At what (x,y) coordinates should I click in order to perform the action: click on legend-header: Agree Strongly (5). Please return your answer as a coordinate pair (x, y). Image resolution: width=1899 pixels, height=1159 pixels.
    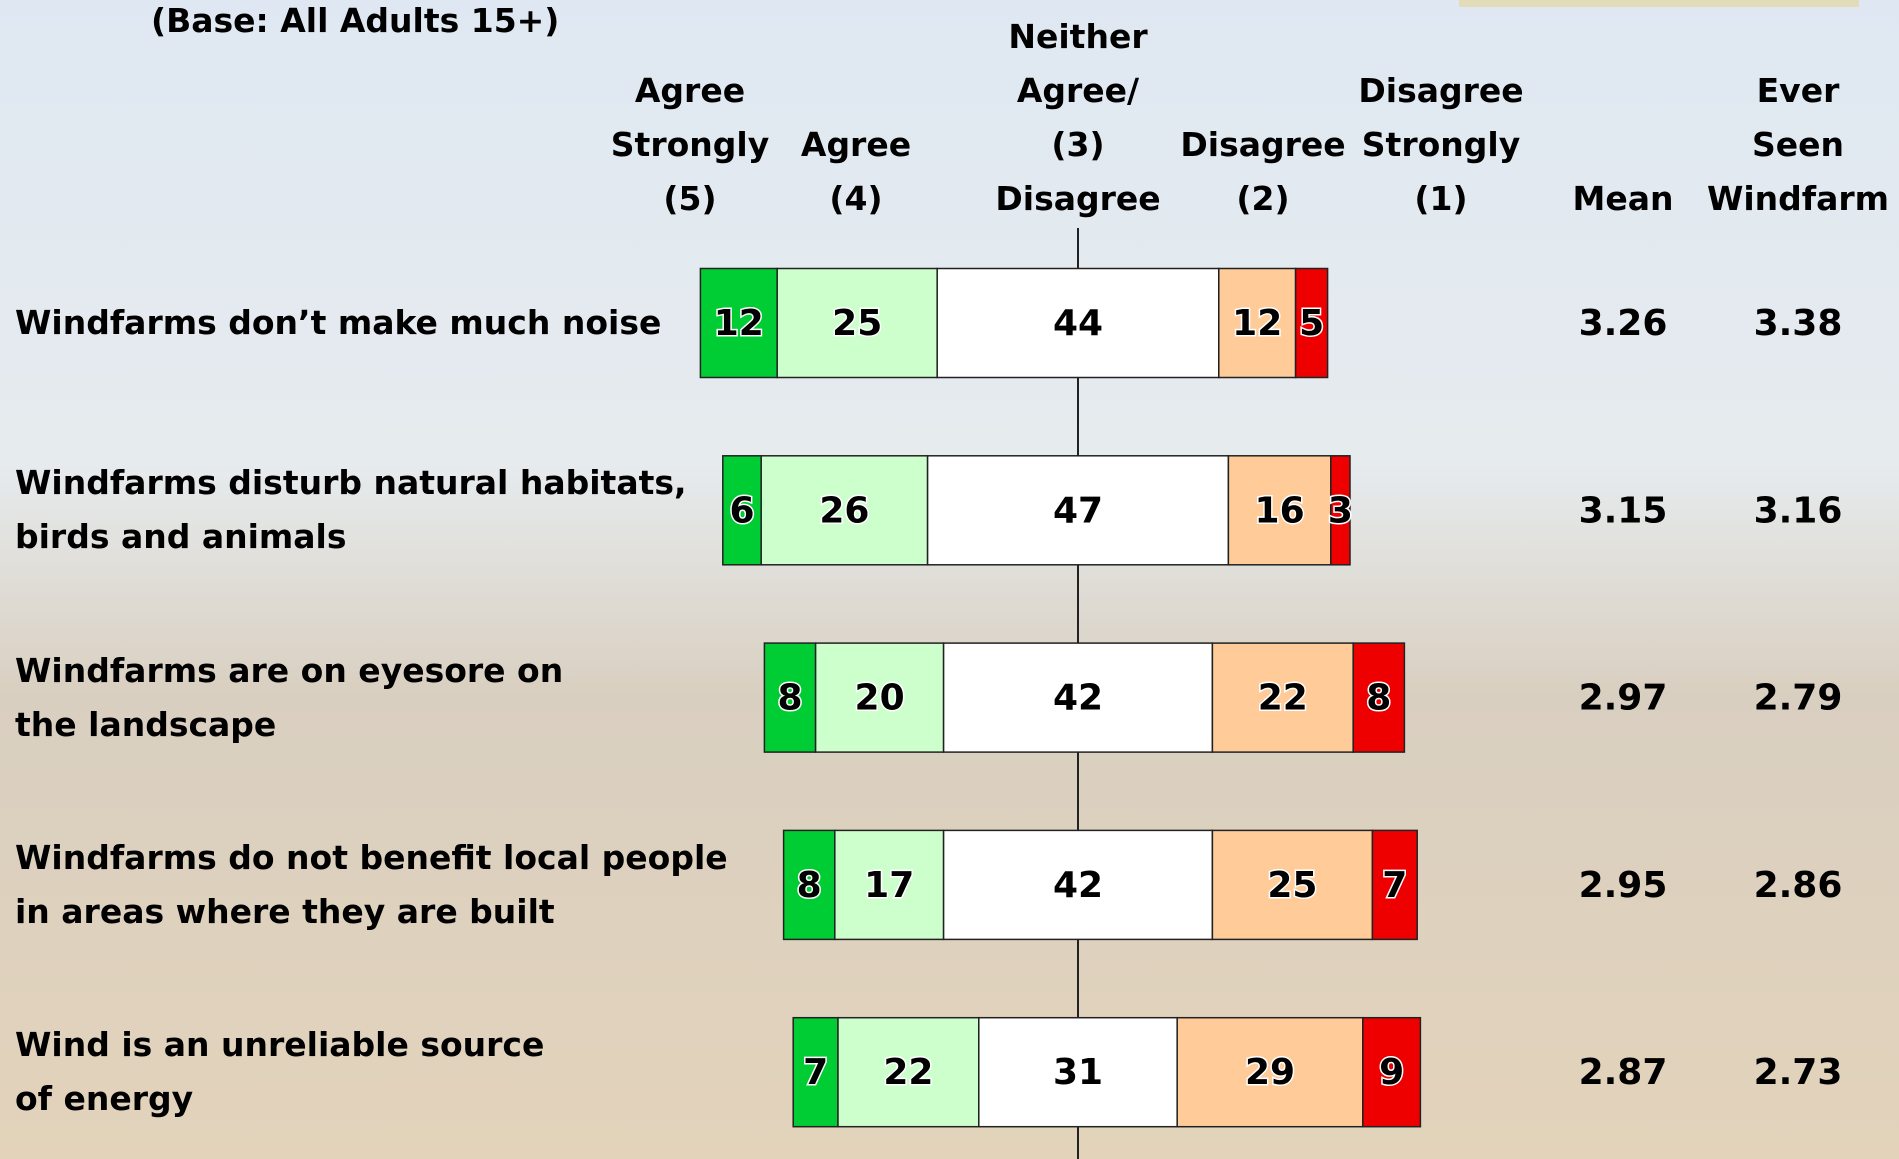
    Looking at the image, I should click on (690, 144).